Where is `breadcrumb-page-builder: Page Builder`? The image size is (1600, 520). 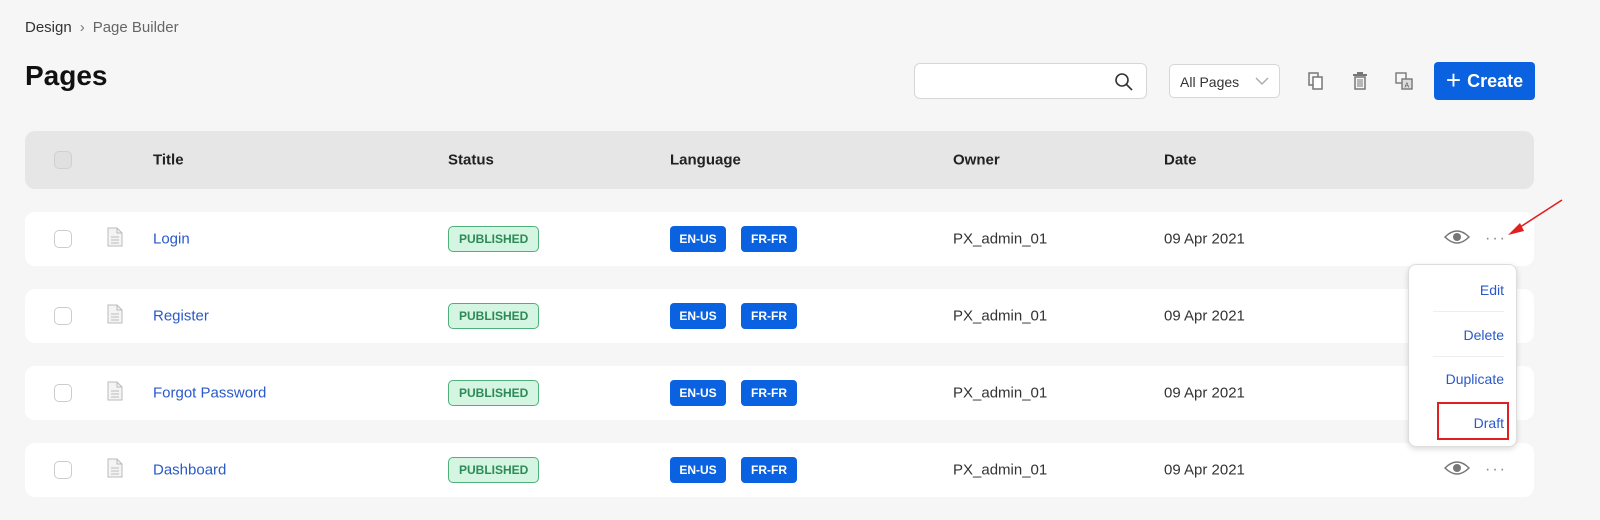 breadcrumb-page-builder: Page Builder is located at coordinates (135, 27).